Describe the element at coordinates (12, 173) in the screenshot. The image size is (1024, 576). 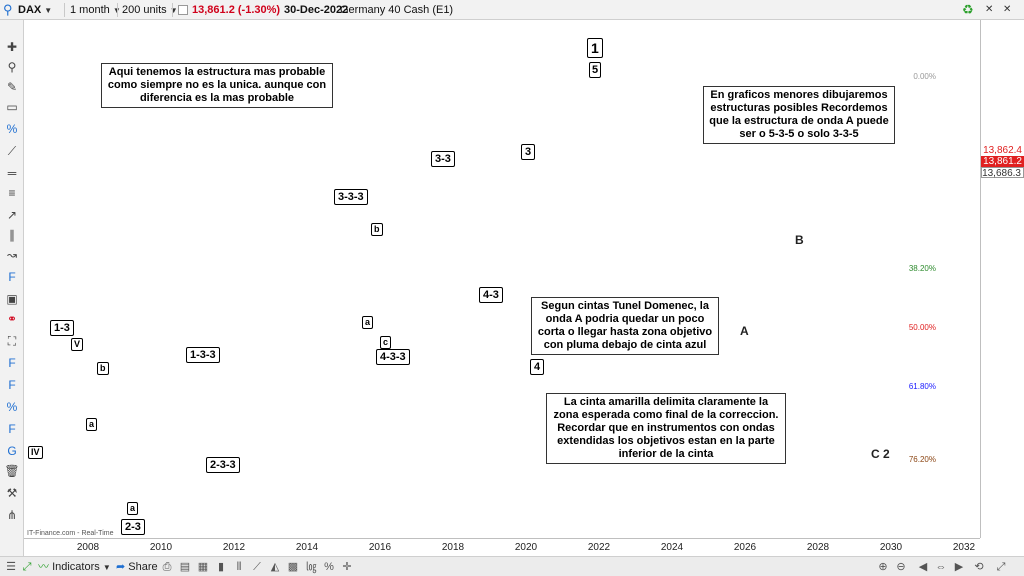
I see `hline-icon: ═` at that location.